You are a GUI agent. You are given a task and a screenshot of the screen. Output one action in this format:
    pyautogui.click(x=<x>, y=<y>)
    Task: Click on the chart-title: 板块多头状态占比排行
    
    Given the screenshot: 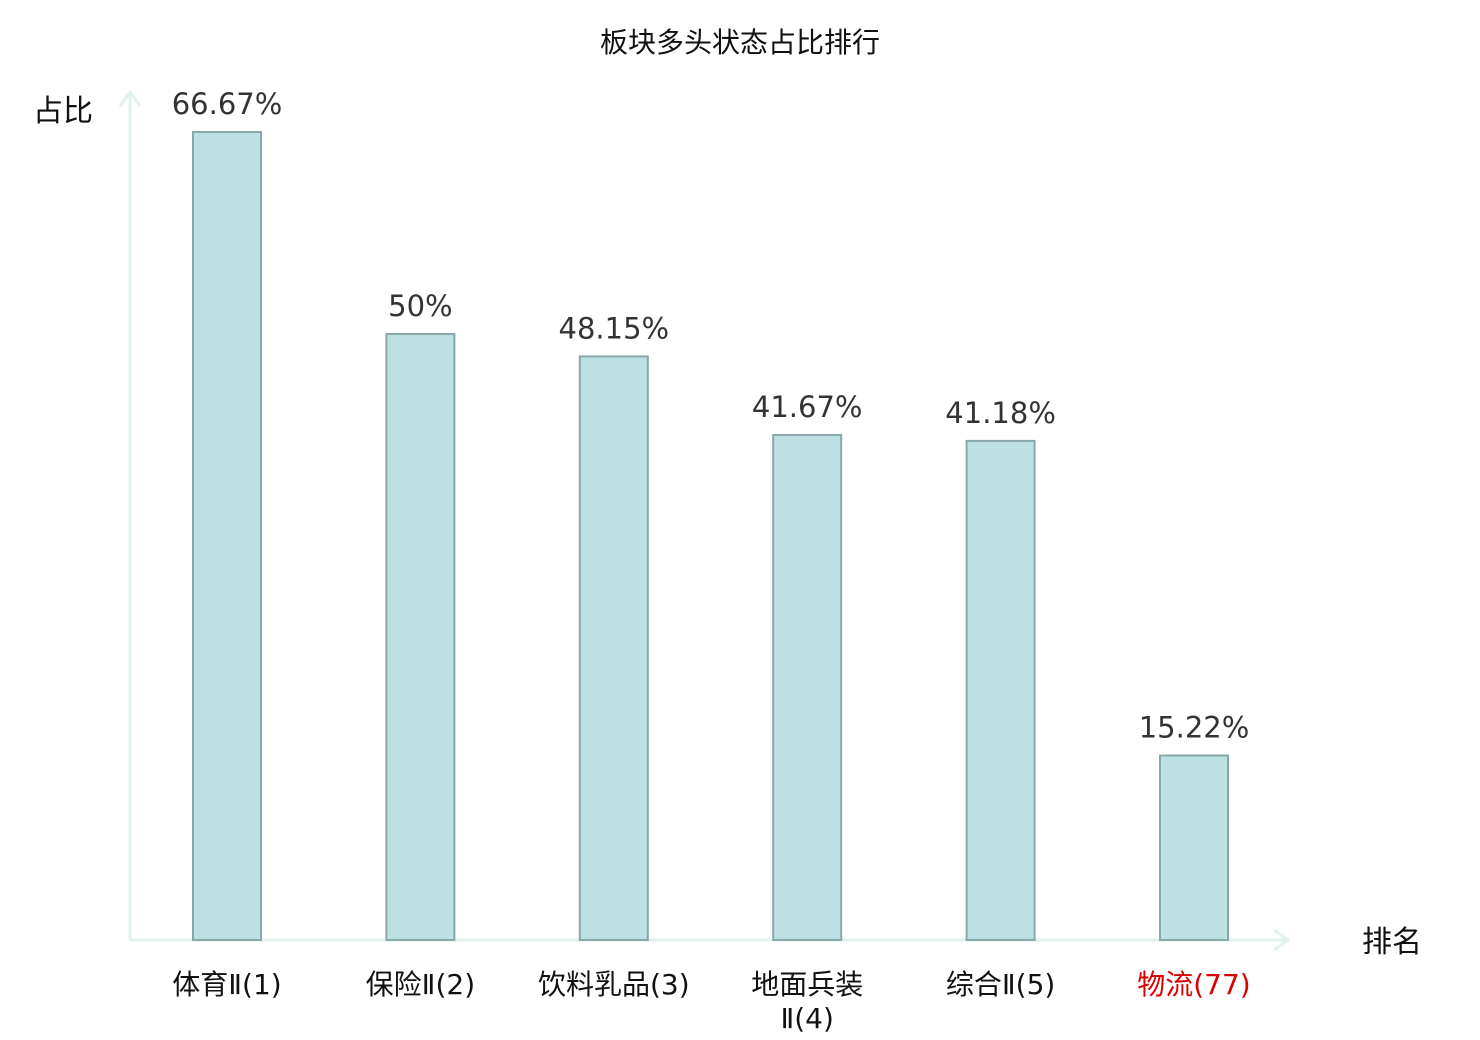 What is the action you would take?
    pyautogui.click(x=740, y=42)
    